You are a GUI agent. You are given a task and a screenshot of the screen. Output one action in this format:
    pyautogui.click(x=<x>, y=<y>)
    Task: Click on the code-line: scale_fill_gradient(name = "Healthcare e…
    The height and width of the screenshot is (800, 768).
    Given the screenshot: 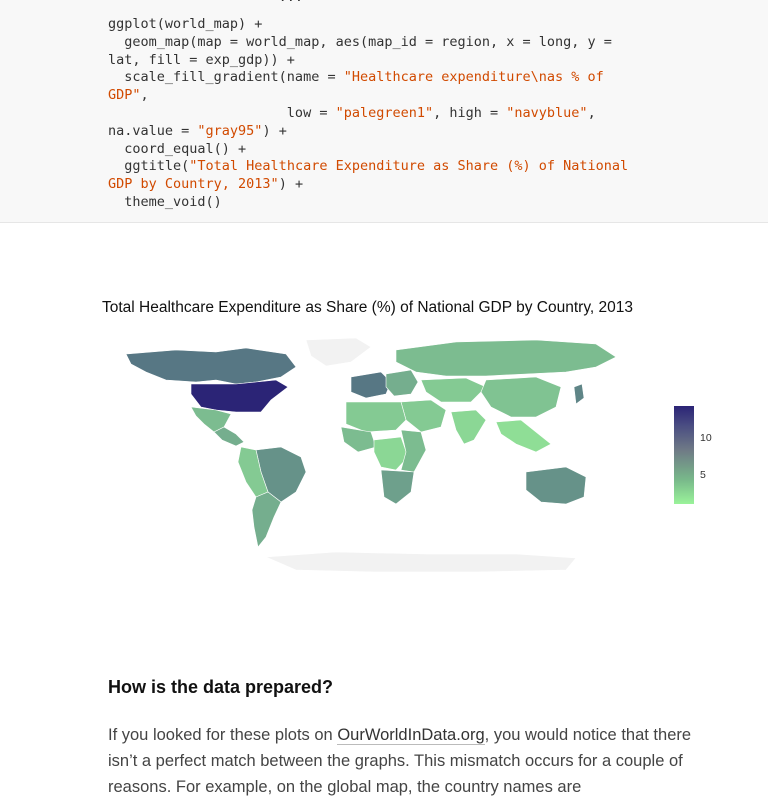 What is the action you would take?
    pyautogui.click(x=368, y=78)
    